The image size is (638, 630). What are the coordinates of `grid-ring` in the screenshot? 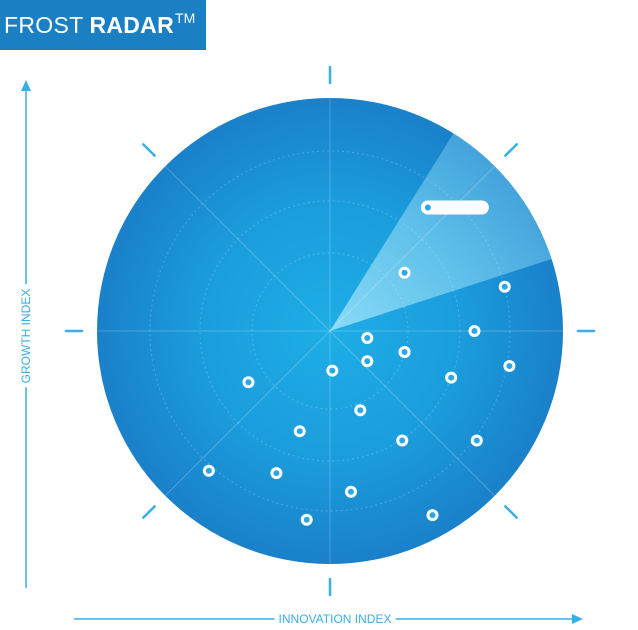 It's located at (330, 331).